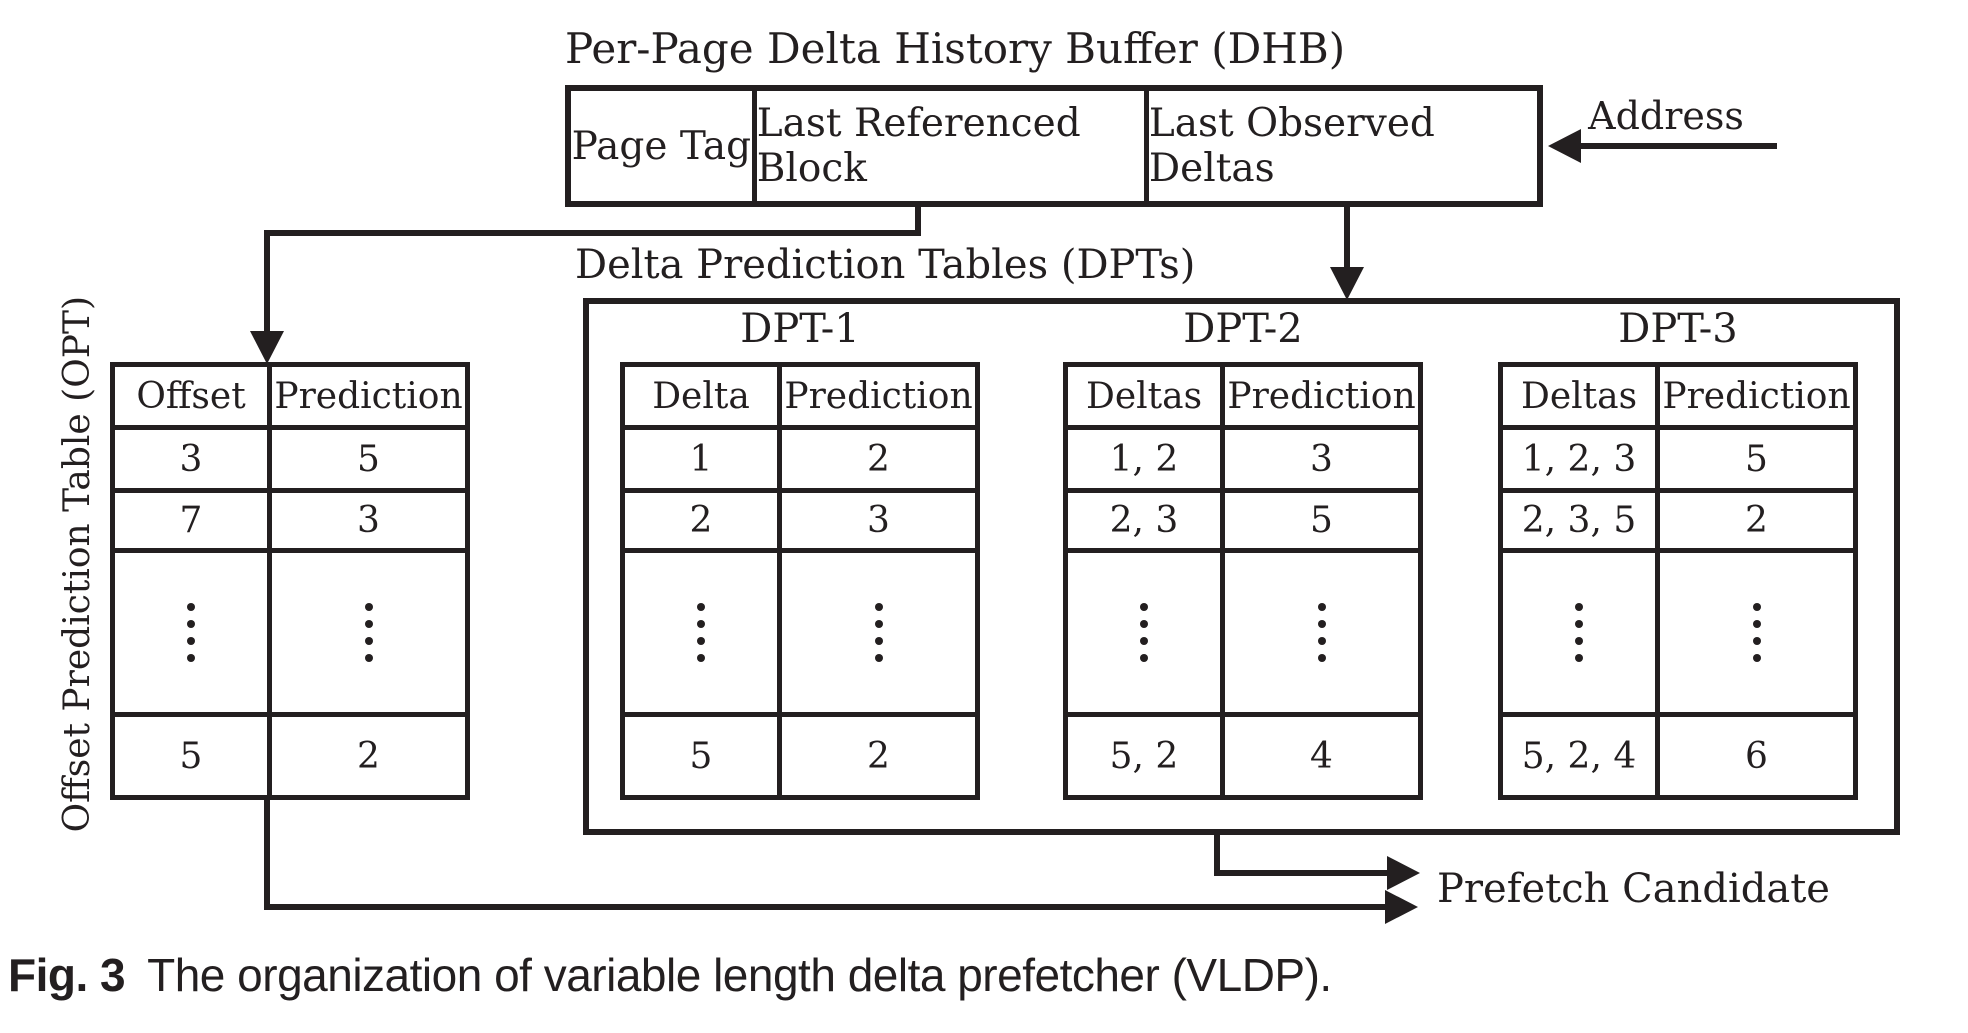 This screenshot has height=1033, width=1968. I want to click on table-cell: 1, 2, so click(1144, 456).